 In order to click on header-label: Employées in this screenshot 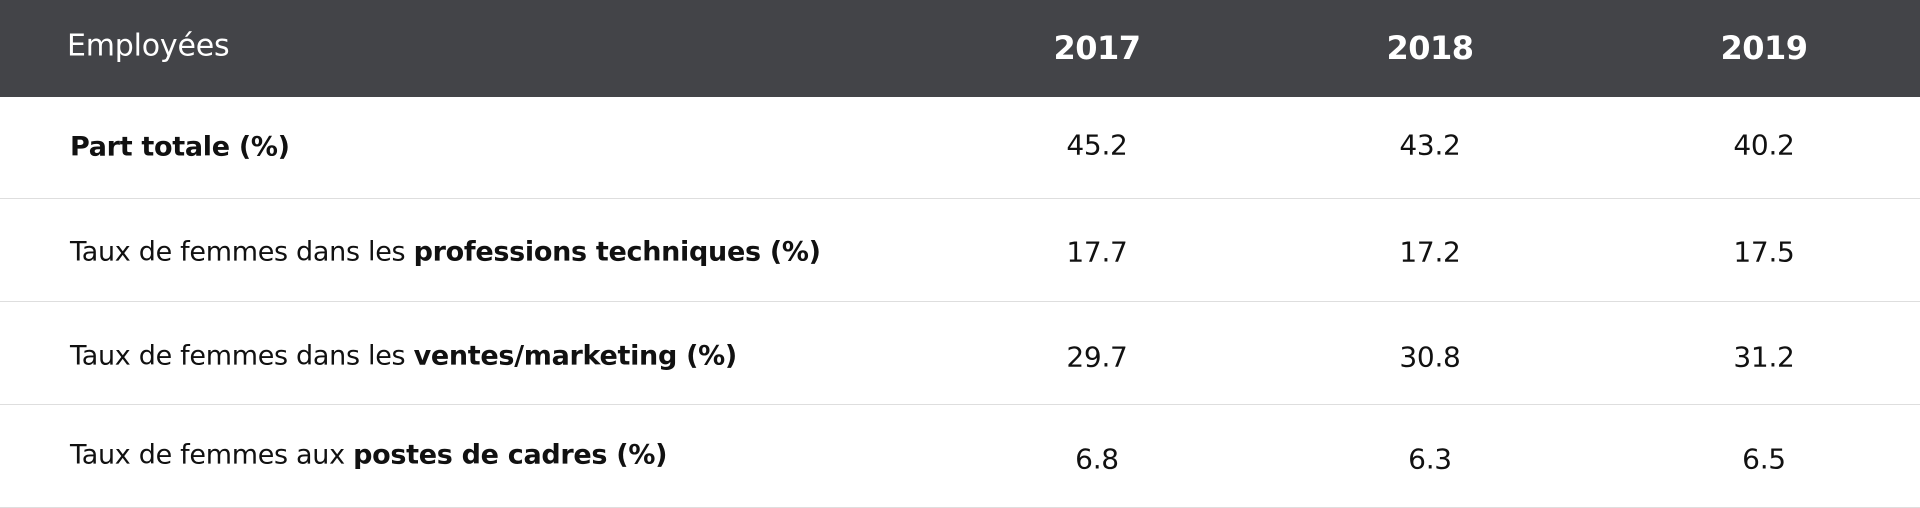, I will do `click(148, 46)`.